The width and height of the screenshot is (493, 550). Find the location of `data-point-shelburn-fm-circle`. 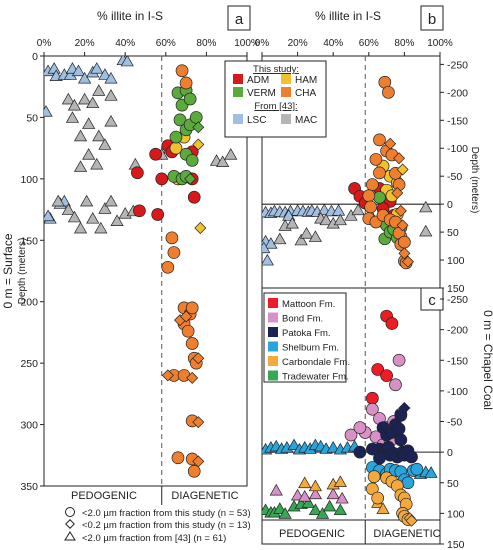

data-point-shelburn-fm-circle is located at coordinates (417, 469).